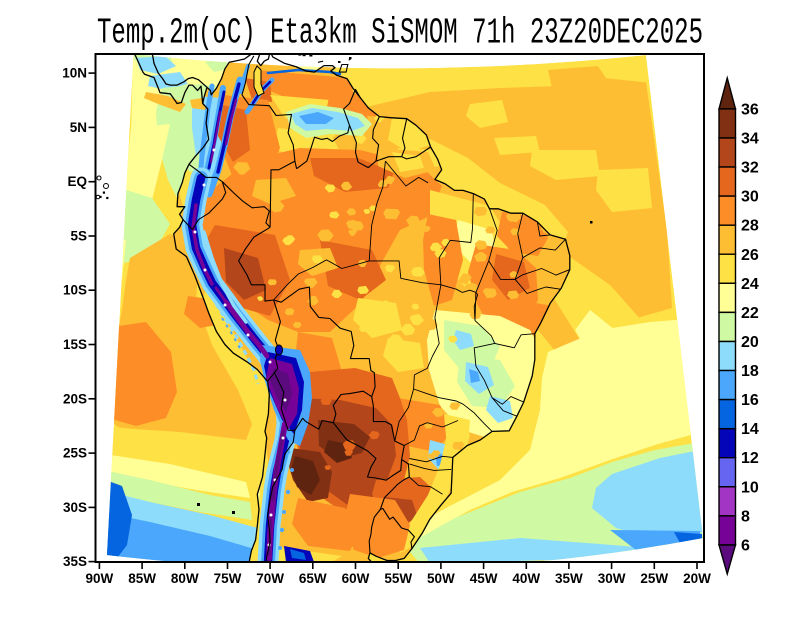 This screenshot has height=618, width=800. Describe the element at coordinates (750, 226) in the screenshot. I see `svg-text: 28` at that location.